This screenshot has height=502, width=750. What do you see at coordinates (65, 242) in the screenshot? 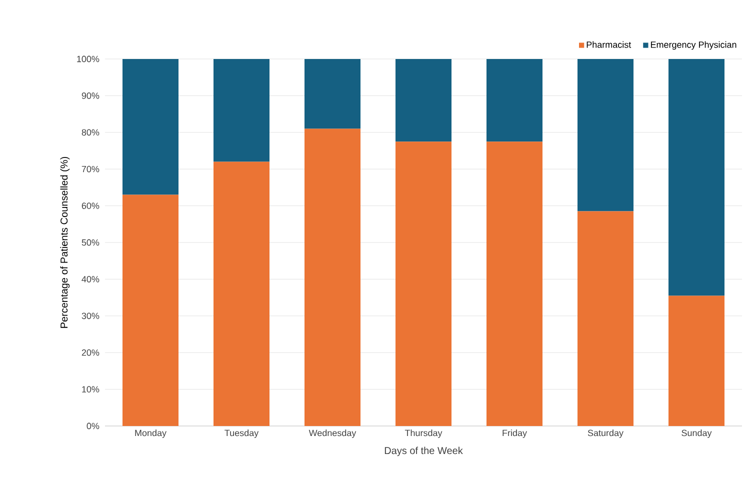
I see `y-axis-title: Percentage of Patients Counselled (%)` at bounding box center [65, 242].